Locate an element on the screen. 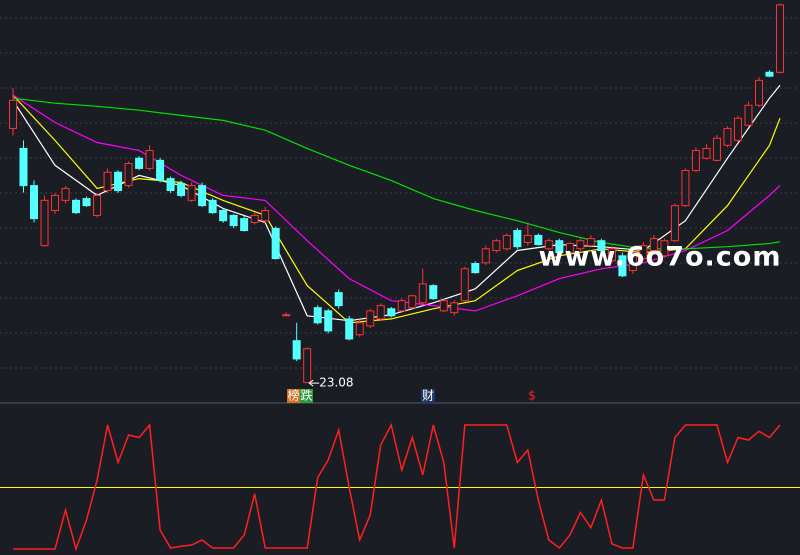  marker: 跌 is located at coordinates (306, 395).